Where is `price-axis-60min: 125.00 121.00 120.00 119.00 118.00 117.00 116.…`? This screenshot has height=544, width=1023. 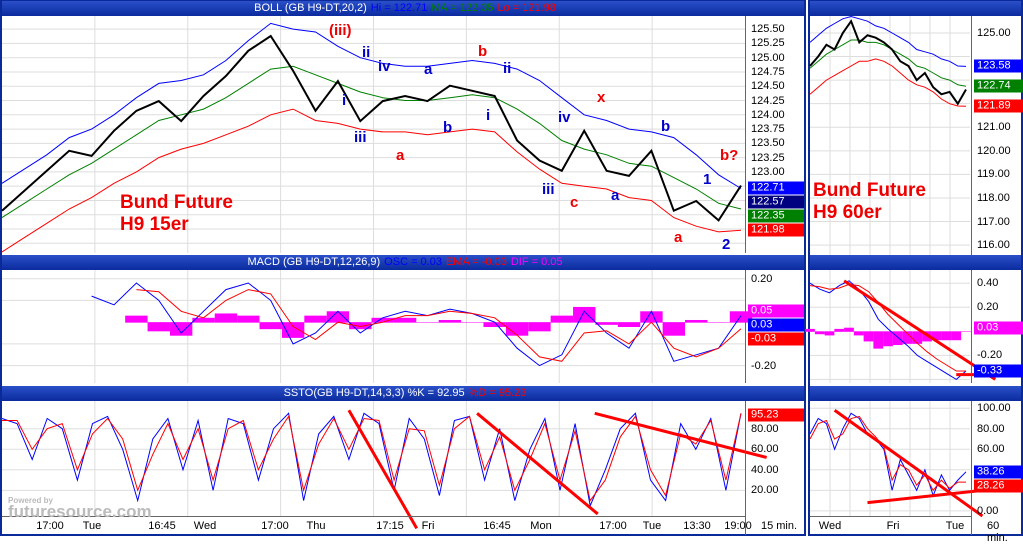
price-axis-60min: 125.00 121.00 120.00 119.00 118.00 117.00 116.… is located at coordinates (997, 135).